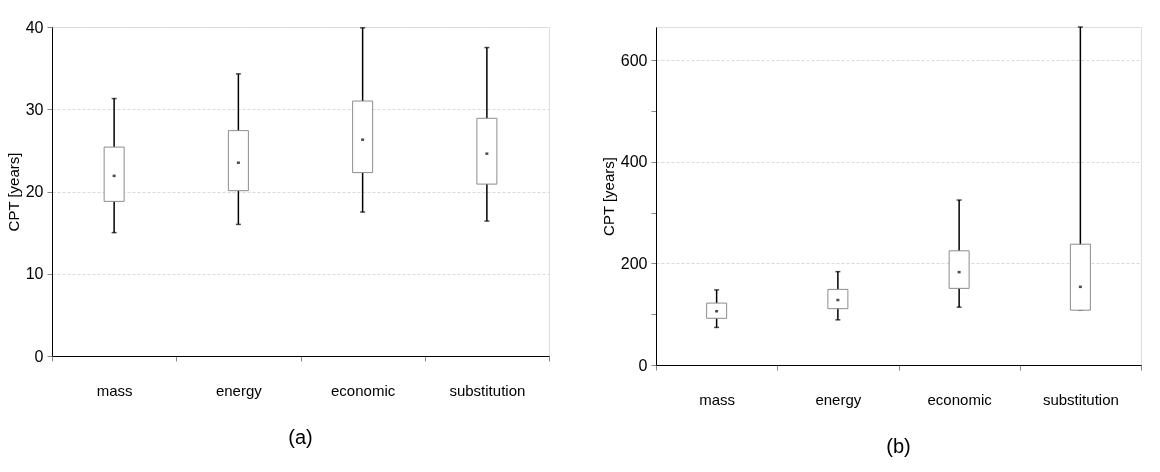 Image resolution: width=1160 pixels, height=472 pixels. Describe the element at coordinates (634, 162) in the screenshot. I see `y-tick-label: 400` at that location.